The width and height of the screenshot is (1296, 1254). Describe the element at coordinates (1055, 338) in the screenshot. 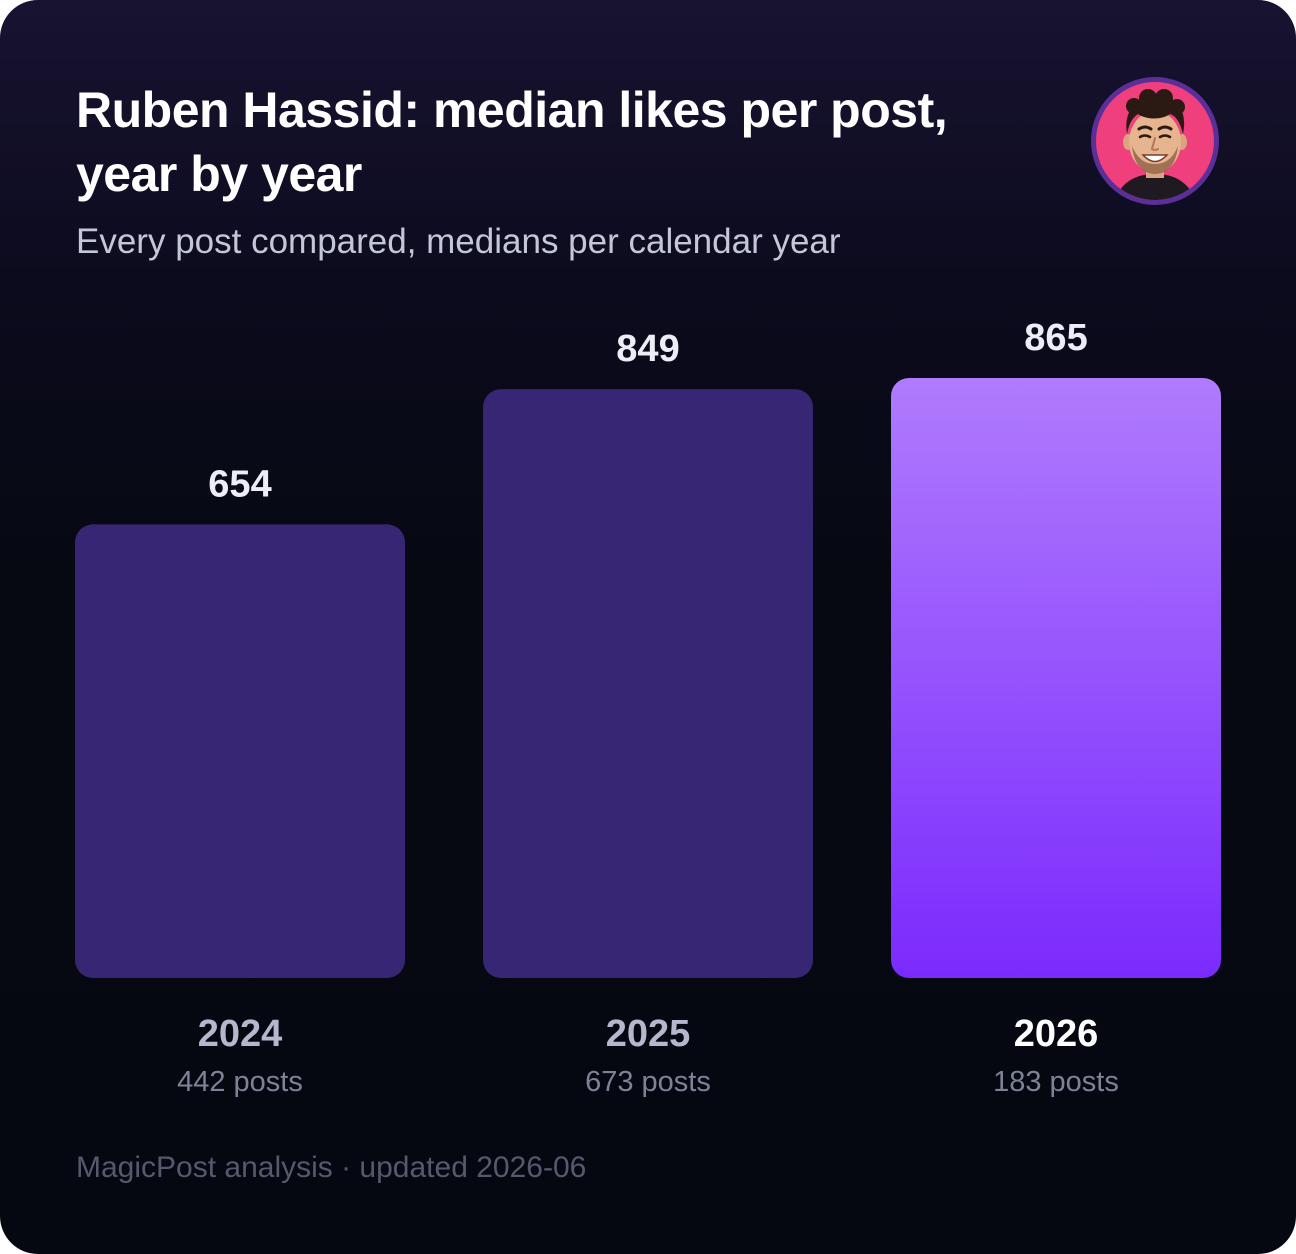

I see `value-label-2026: 865` at that location.